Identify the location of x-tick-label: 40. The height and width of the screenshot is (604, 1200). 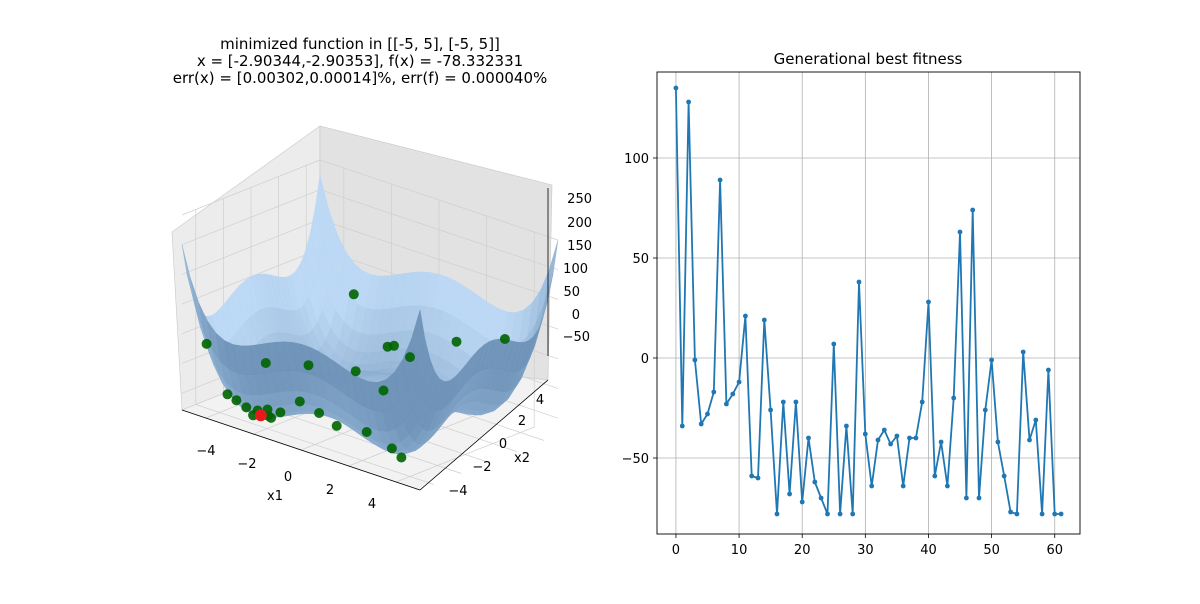
(928, 550).